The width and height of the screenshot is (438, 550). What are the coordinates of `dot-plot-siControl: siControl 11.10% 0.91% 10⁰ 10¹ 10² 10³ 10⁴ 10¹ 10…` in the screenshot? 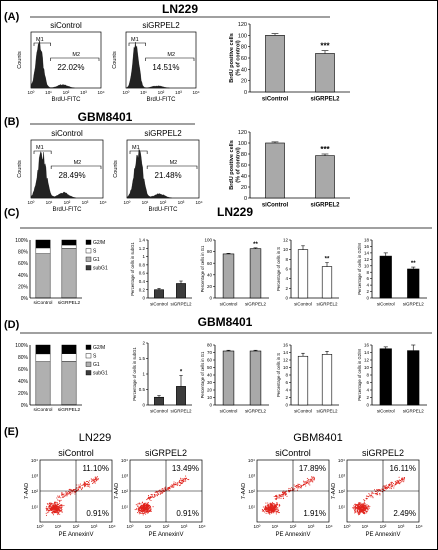 It's located at (70, 493).